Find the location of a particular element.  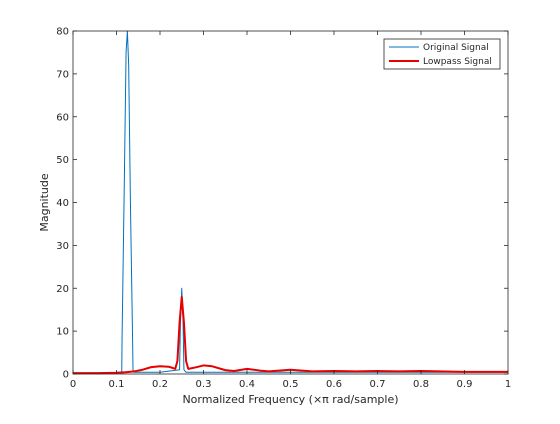

x-tick-label: 0.5 is located at coordinates (291, 384).